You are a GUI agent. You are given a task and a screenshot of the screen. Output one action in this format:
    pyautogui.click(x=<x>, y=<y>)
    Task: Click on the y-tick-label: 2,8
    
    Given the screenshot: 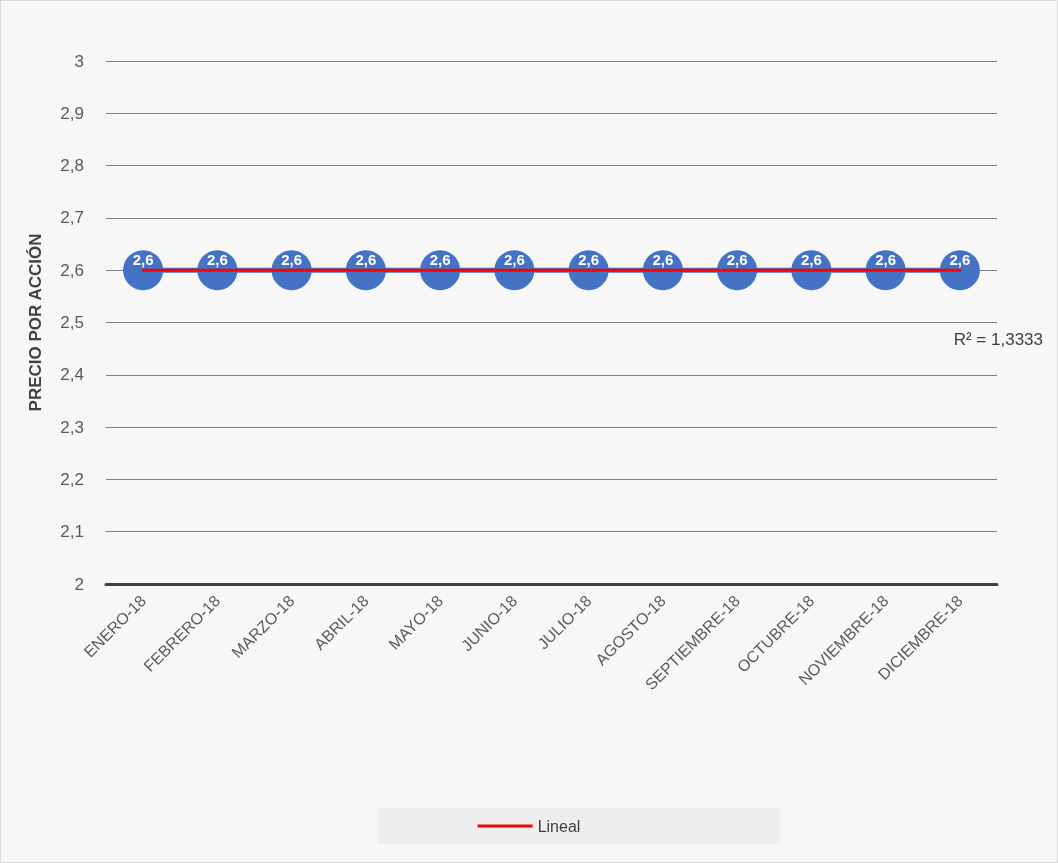 What is the action you would take?
    pyautogui.click(x=72, y=166)
    